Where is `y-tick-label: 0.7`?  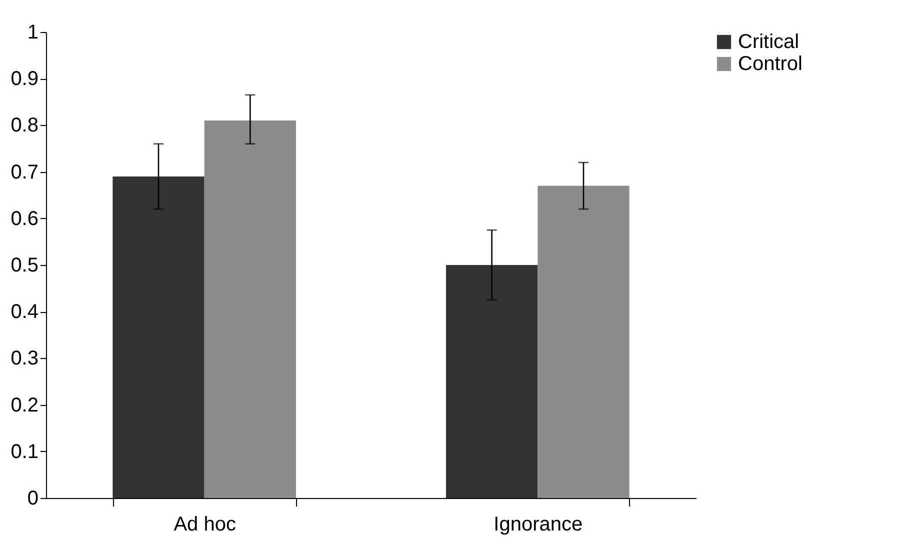 y-tick-label: 0.7 is located at coordinates (24, 172).